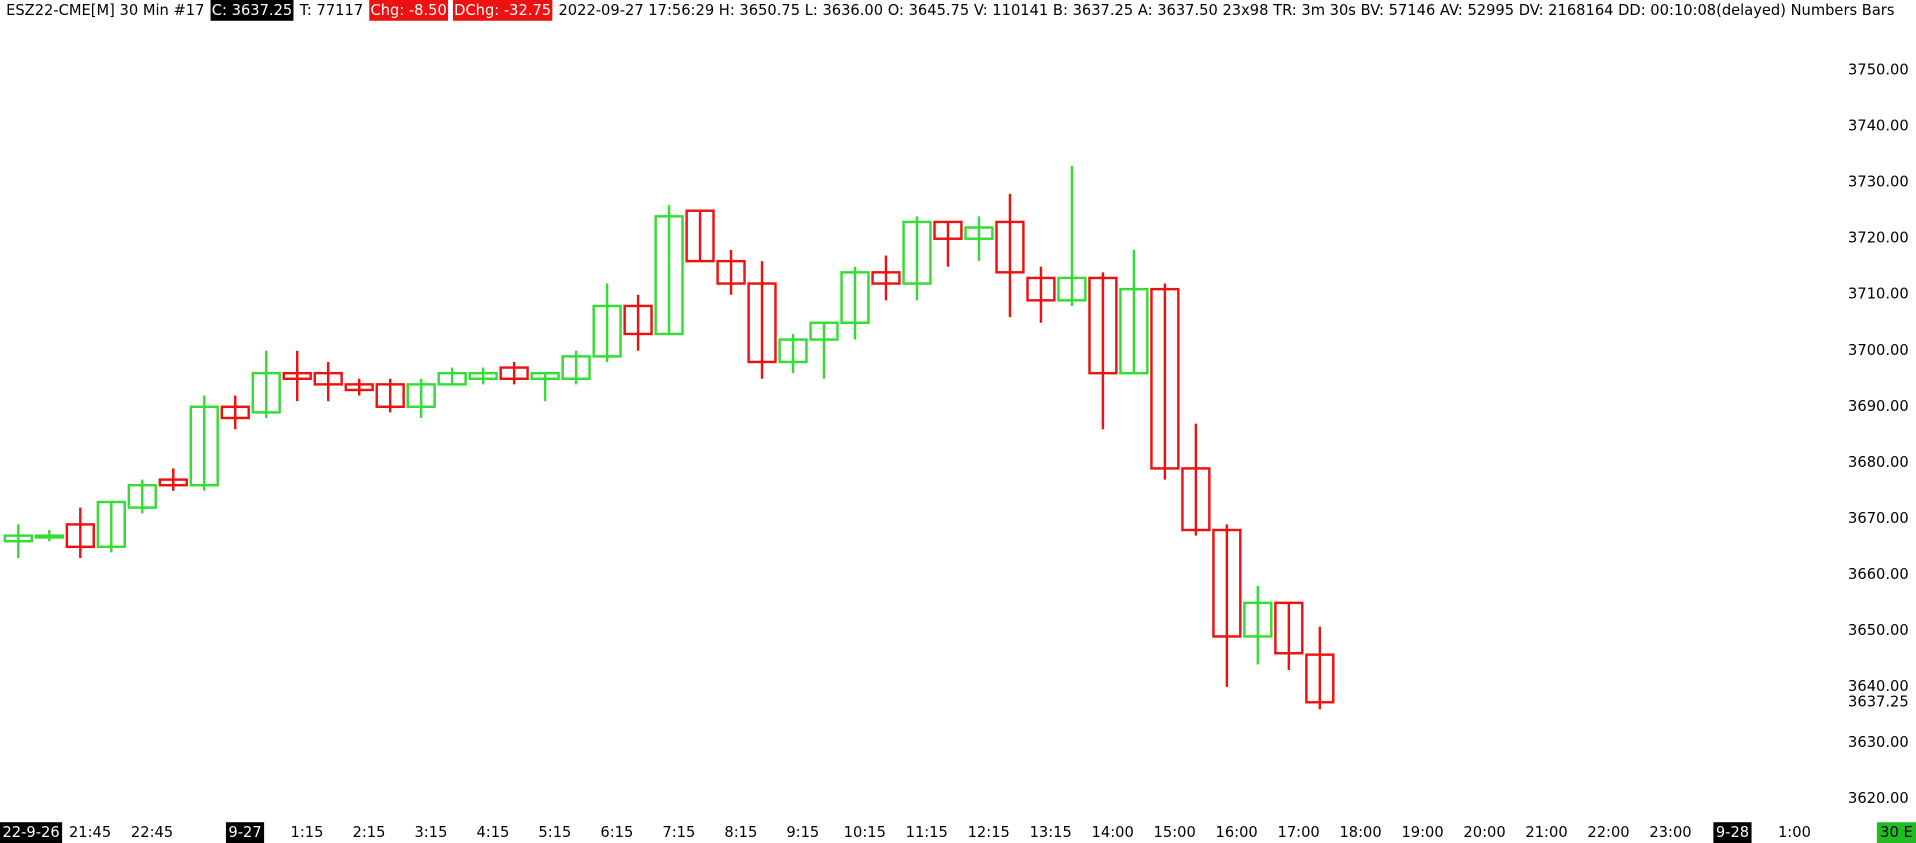  What do you see at coordinates (1113, 832) in the screenshot?
I see `x-tick-label: 14:00` at bounding box center [1113, 832].